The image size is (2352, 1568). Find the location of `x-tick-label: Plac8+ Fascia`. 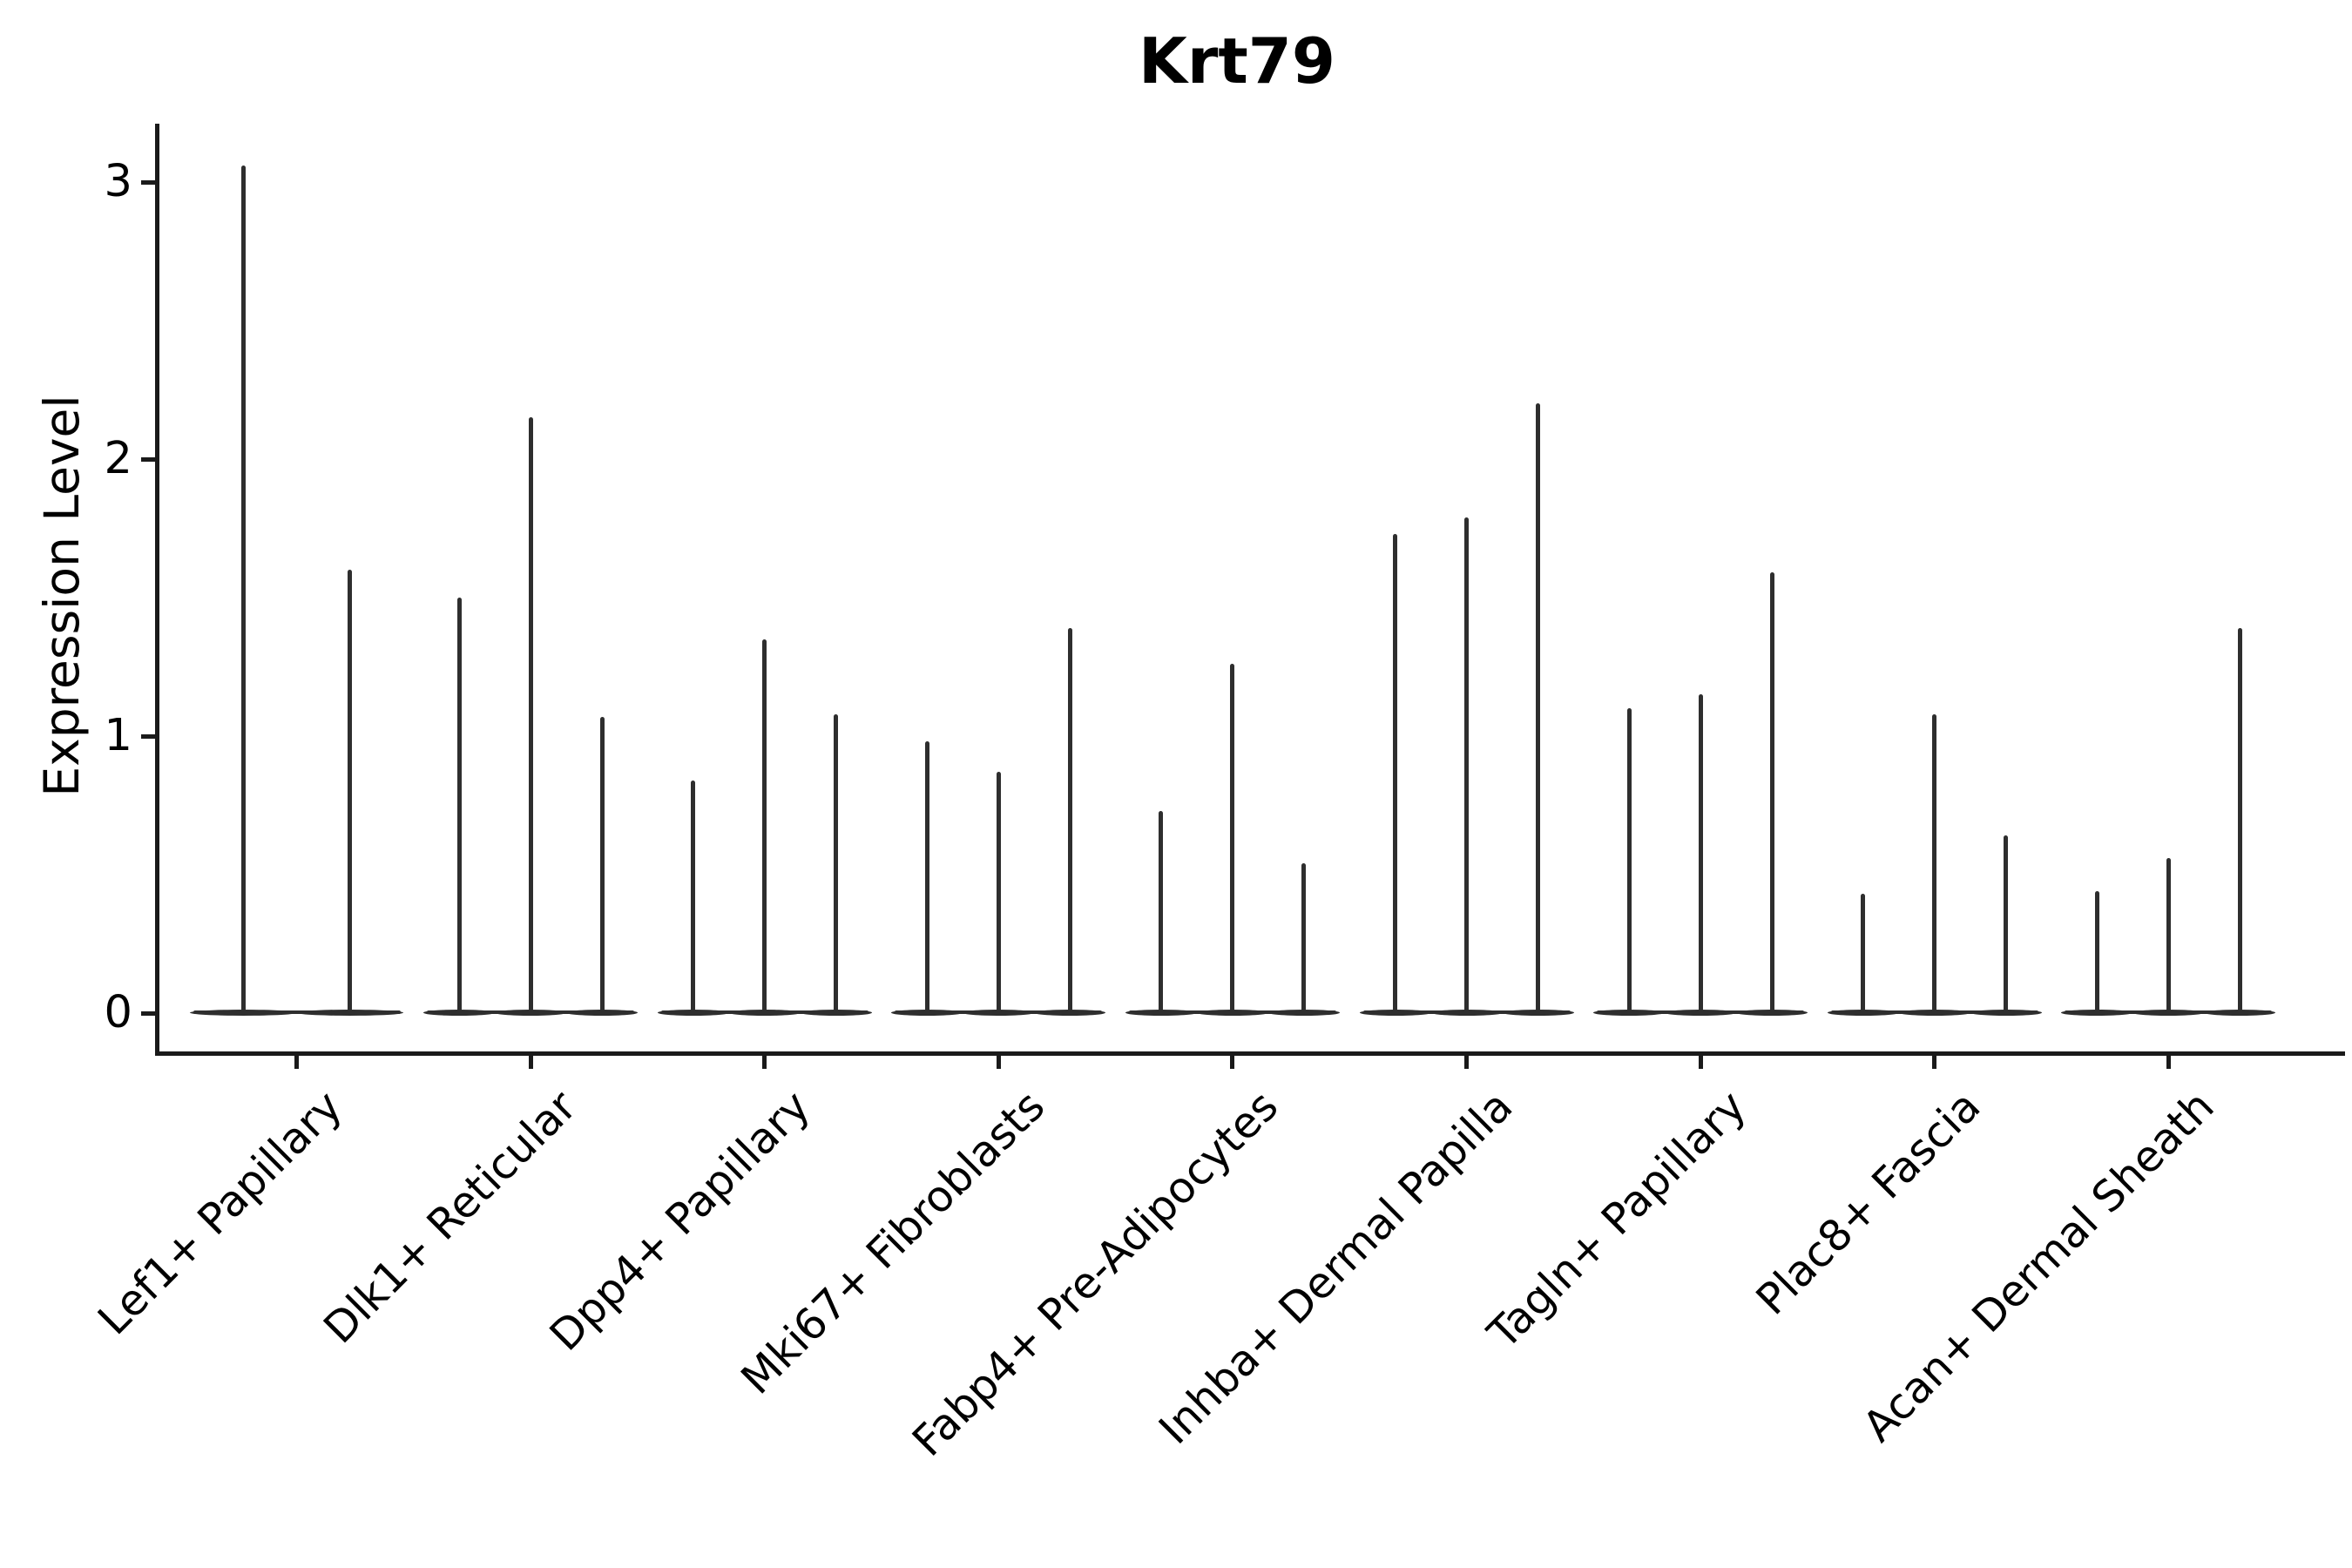

x-tick-label: Plac8+ Fascia is located at coordinates (1868, 1203).